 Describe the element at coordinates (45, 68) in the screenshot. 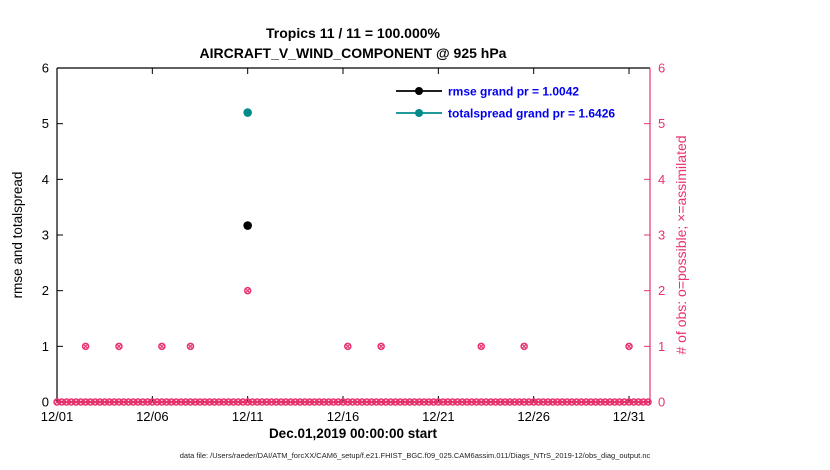

I see `y-tick-label-left: 6` at that location.